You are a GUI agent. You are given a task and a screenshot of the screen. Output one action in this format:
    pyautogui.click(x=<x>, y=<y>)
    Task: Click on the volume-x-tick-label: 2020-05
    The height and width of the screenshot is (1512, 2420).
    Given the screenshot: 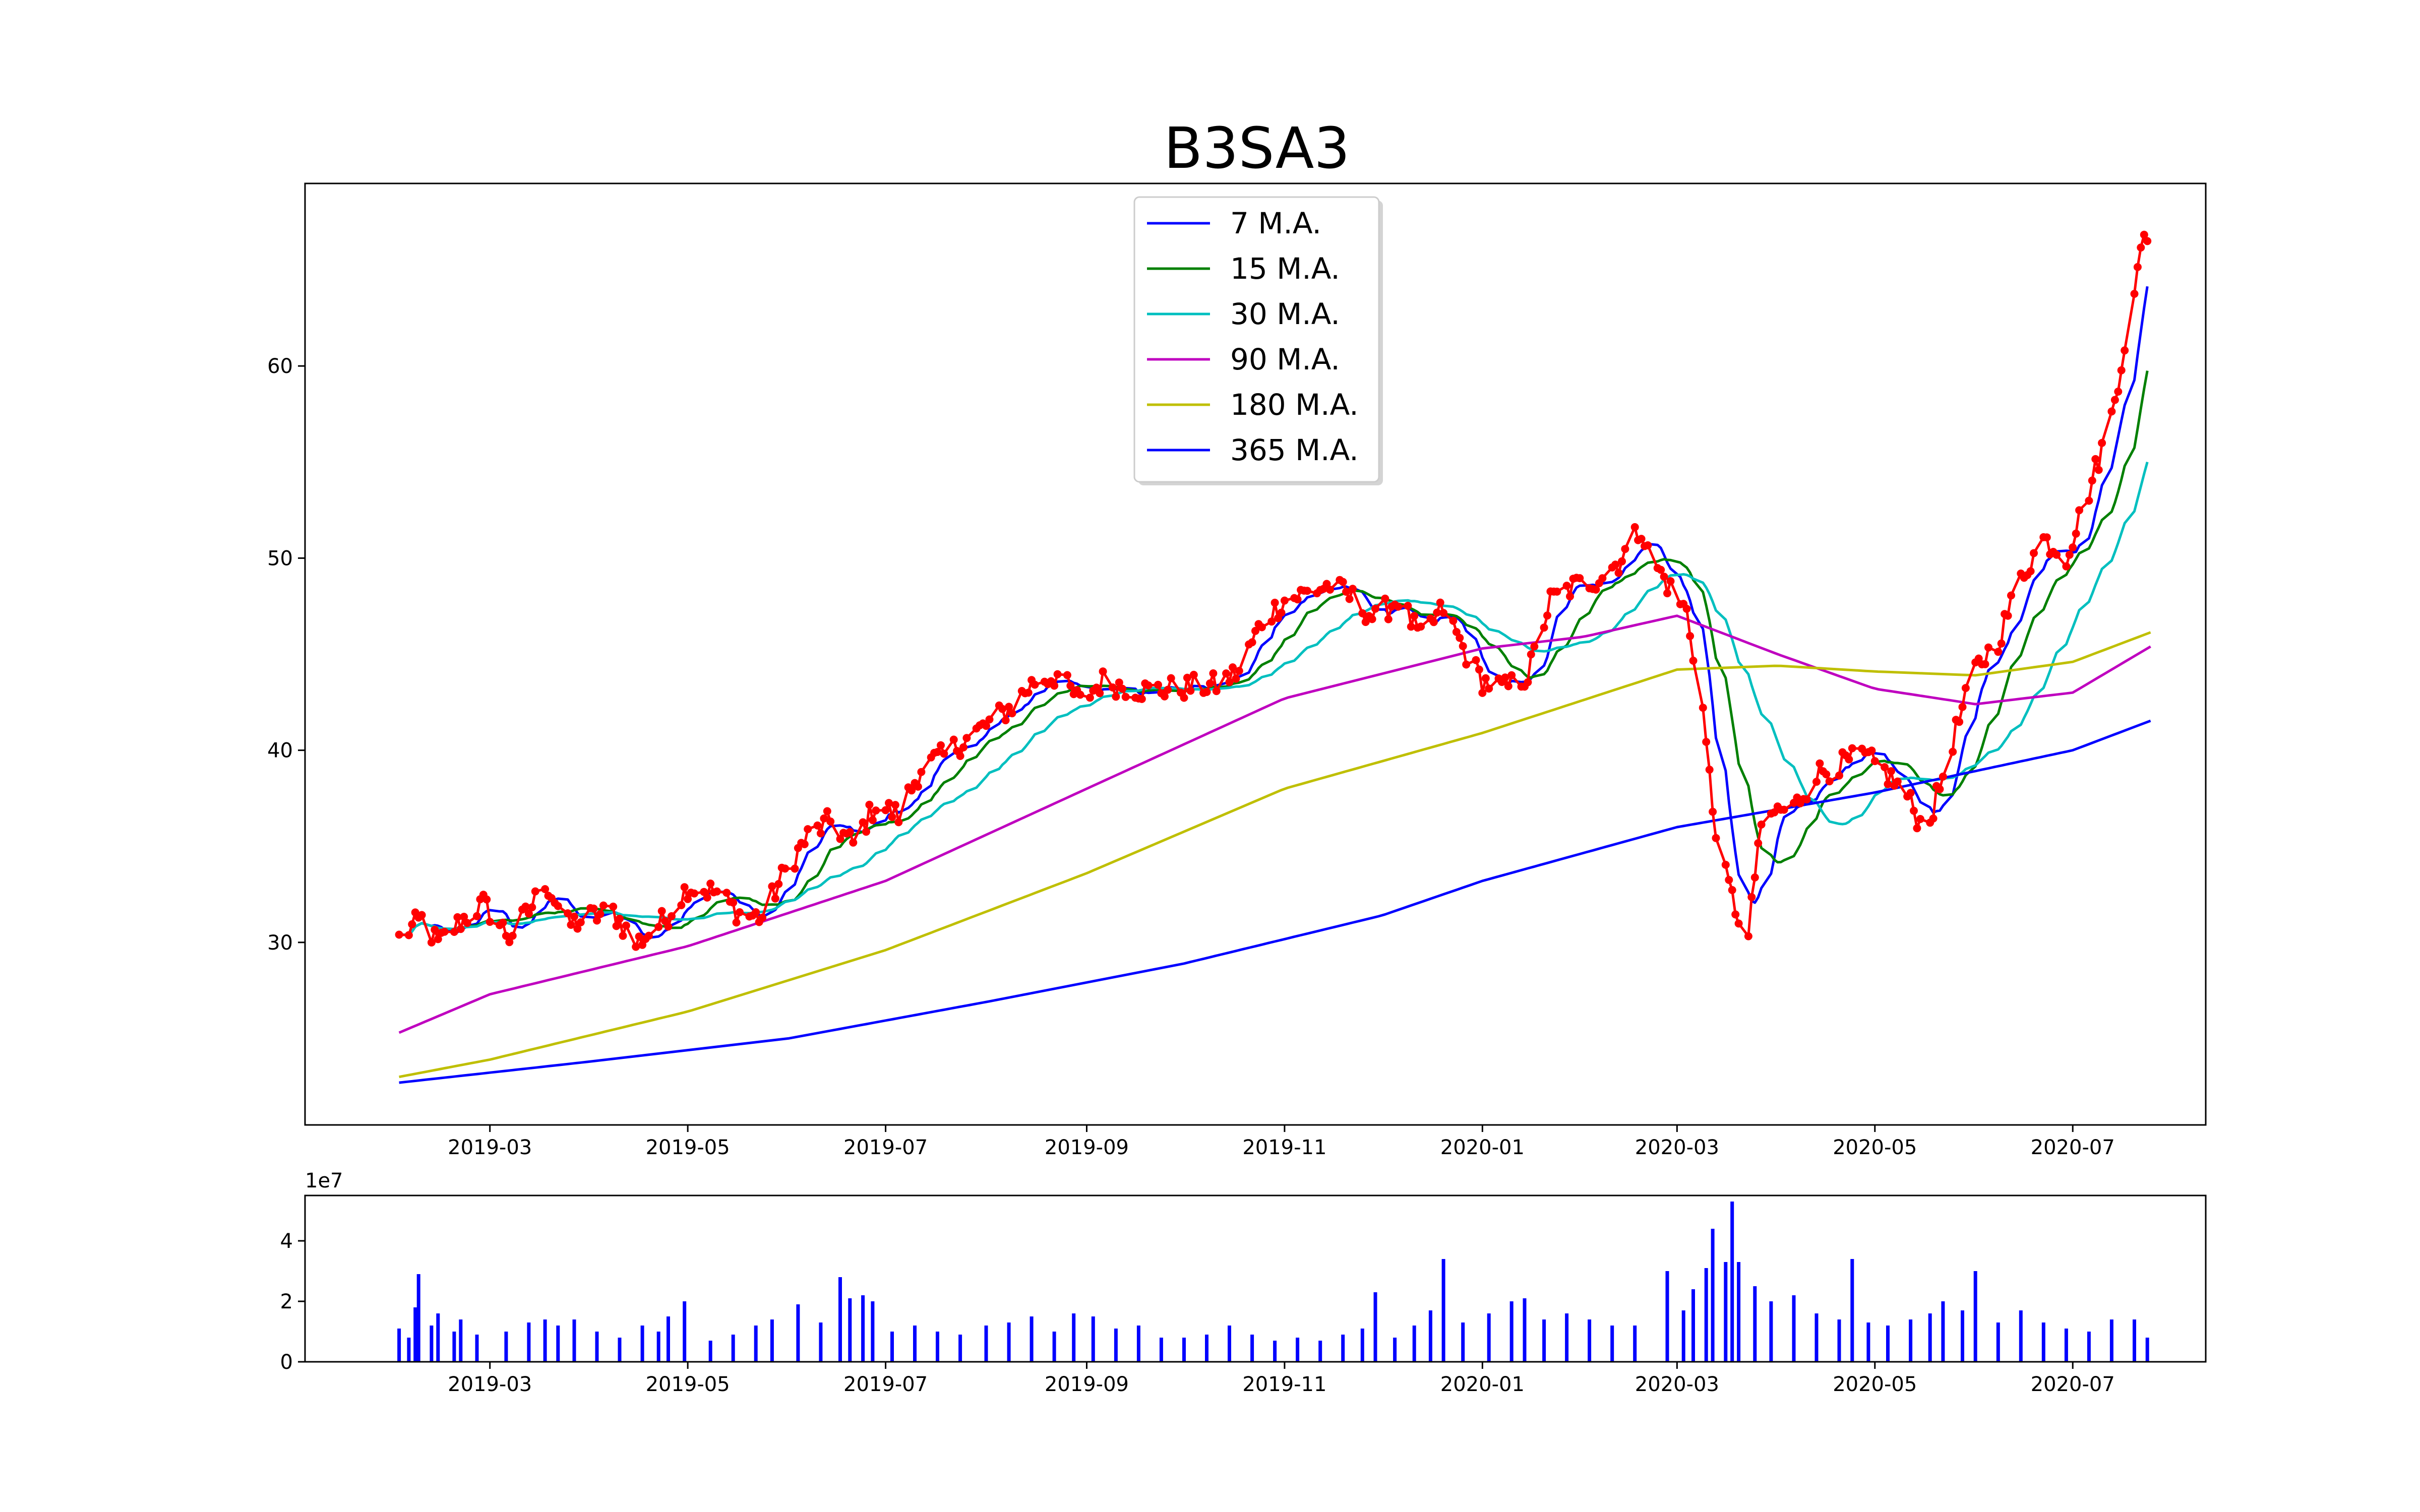 What is the action you would take?
    pyautogui.click(x=1875, y=1384)
    